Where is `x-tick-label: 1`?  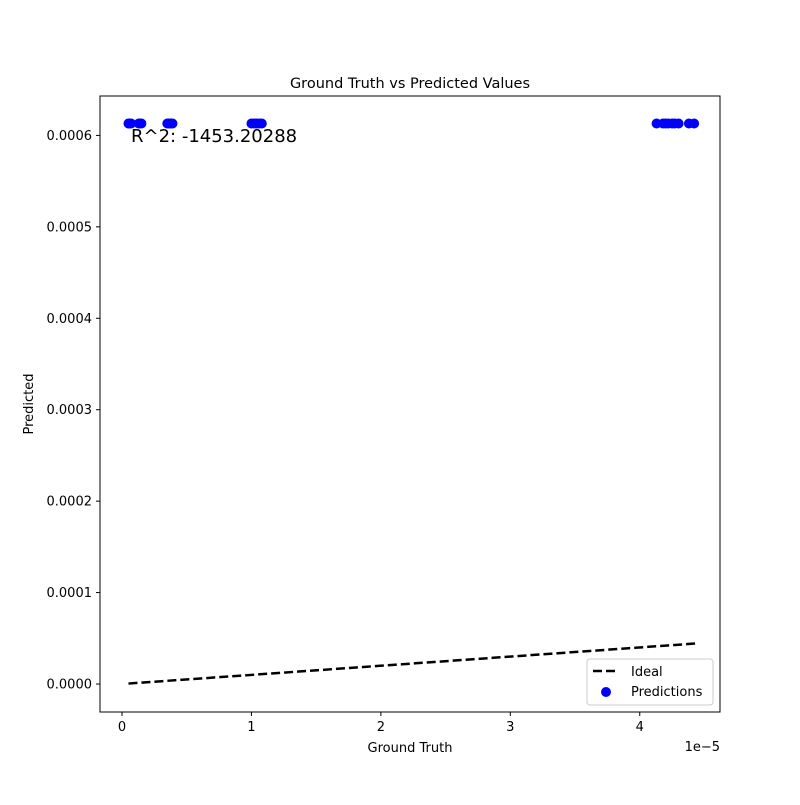
x-tick-label: 1 is located at coordinates (251, 727).